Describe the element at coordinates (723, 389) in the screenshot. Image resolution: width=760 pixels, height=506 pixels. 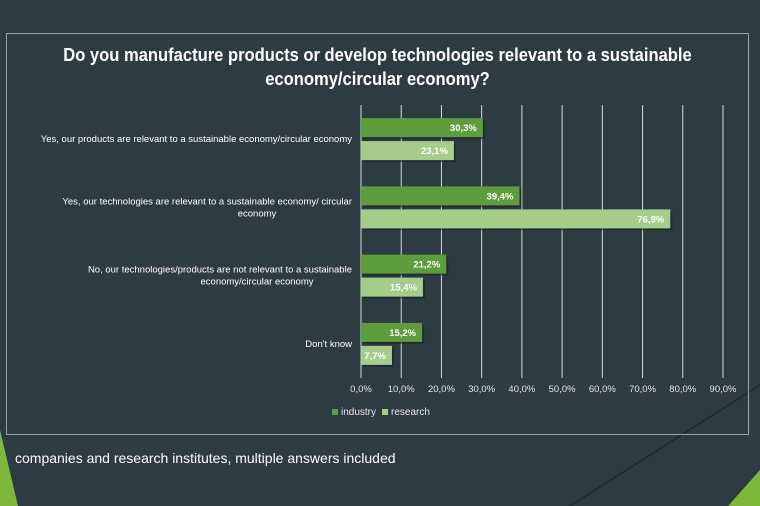
I see `x-tick-label: 90,0%` at that location.